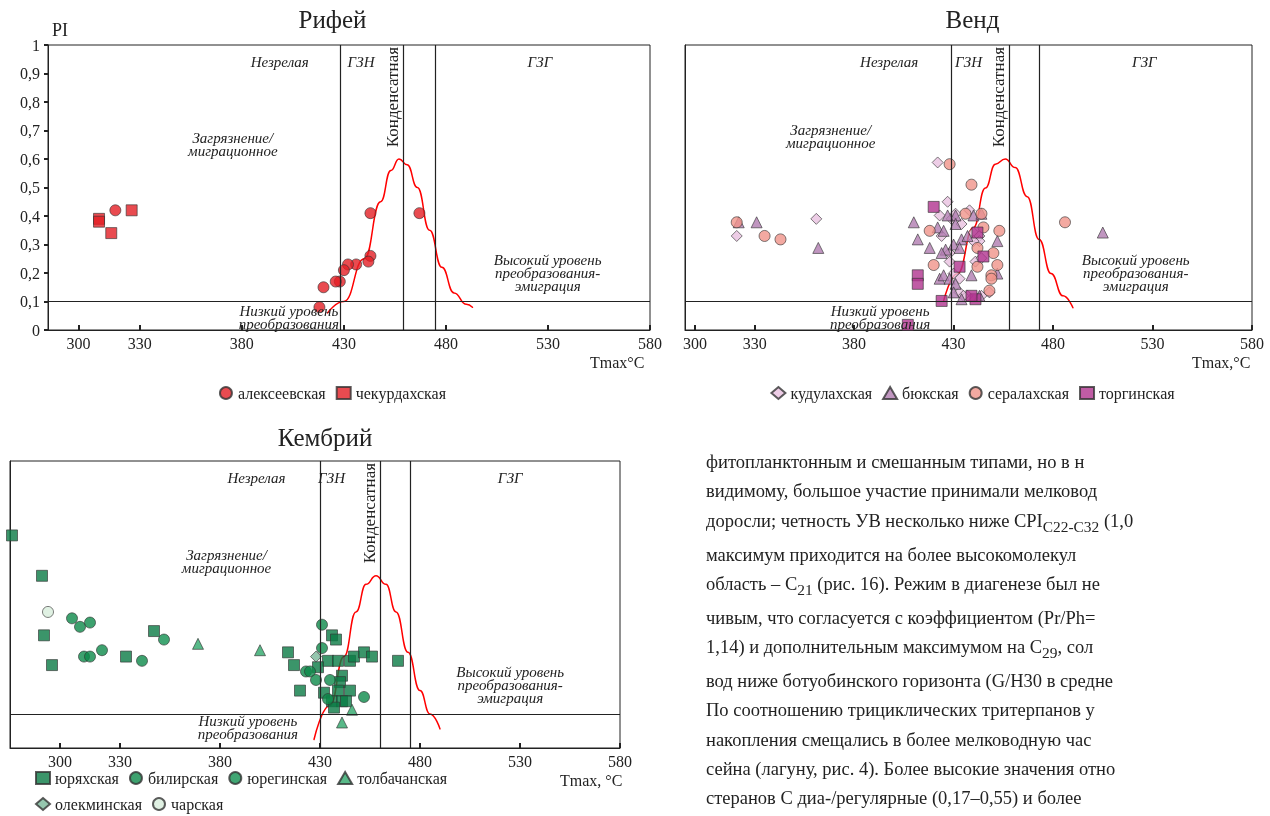 The width and height of the screenshot is (1270, 816). What do you see at coordinates (900, 649) in the screenshot?
I see `text: 1,14) и дополнительным максимумом на C$_{29}$, сол` at bounding box center [900, 649].